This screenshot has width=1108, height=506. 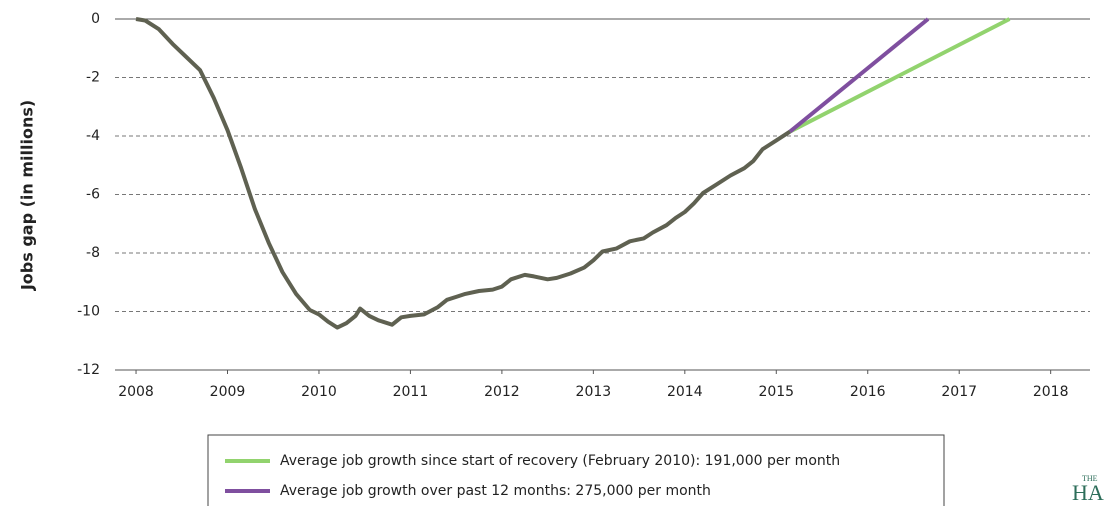 I want to click on x-tick-label: 2008, so click(x=136, y=392).